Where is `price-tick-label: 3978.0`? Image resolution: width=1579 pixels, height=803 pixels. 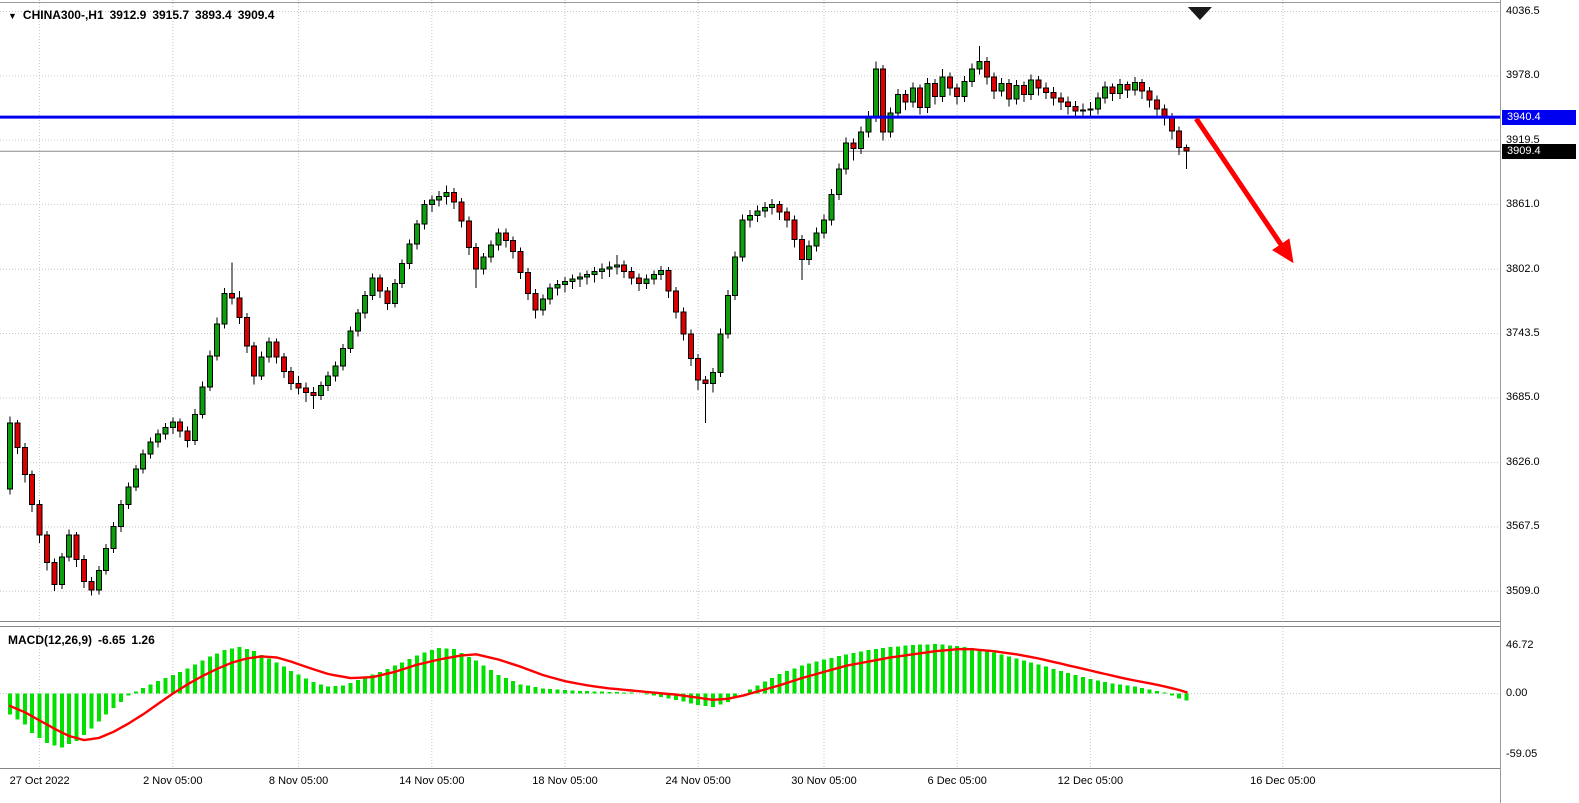 price-tick-label: 3978.0 is located at coordinates (1523, 75).